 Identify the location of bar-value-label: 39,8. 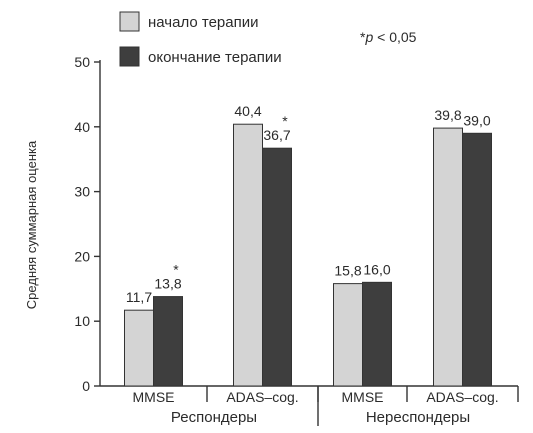
(447, 115).